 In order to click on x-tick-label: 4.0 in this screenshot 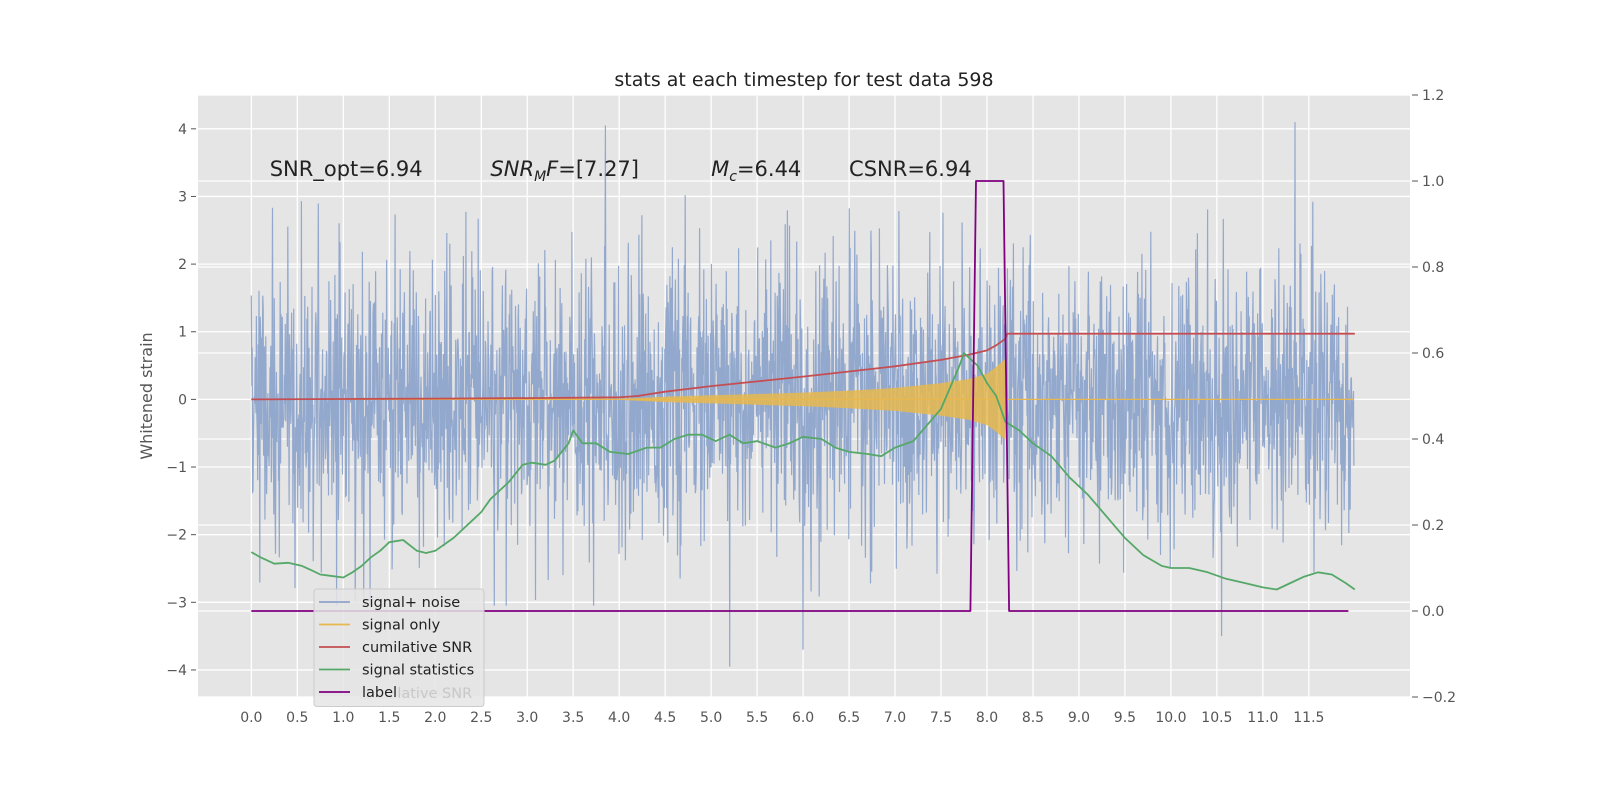, I will do `click(619, 718)`.